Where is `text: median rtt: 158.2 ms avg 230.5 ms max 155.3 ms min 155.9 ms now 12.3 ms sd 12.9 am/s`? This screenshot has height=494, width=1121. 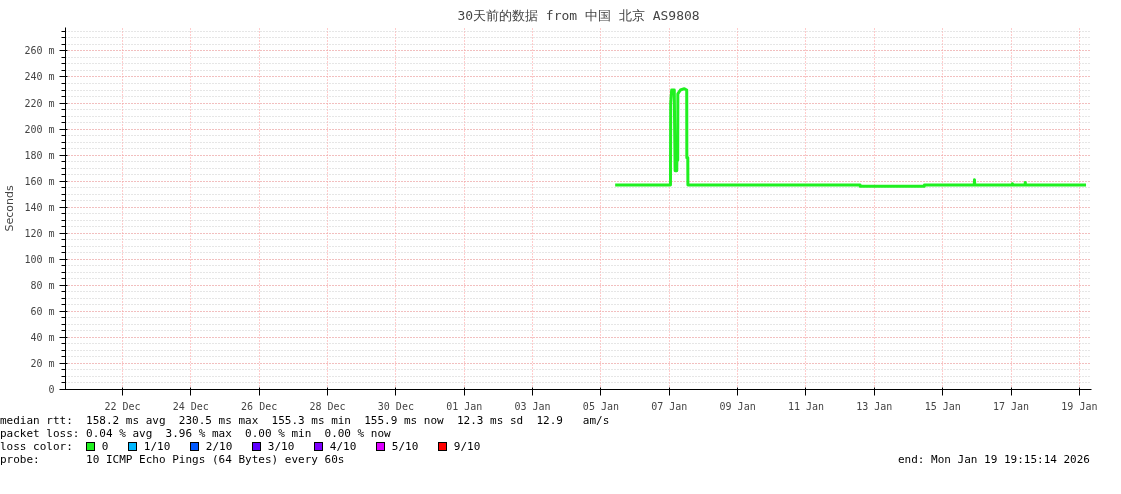 text: median rtt: 158.2 ms avg 230.5 ms max 155.3 ms min 155.9 ms now 12.3 ms sd 12.9 am/s is located at coordinates (305, 420).